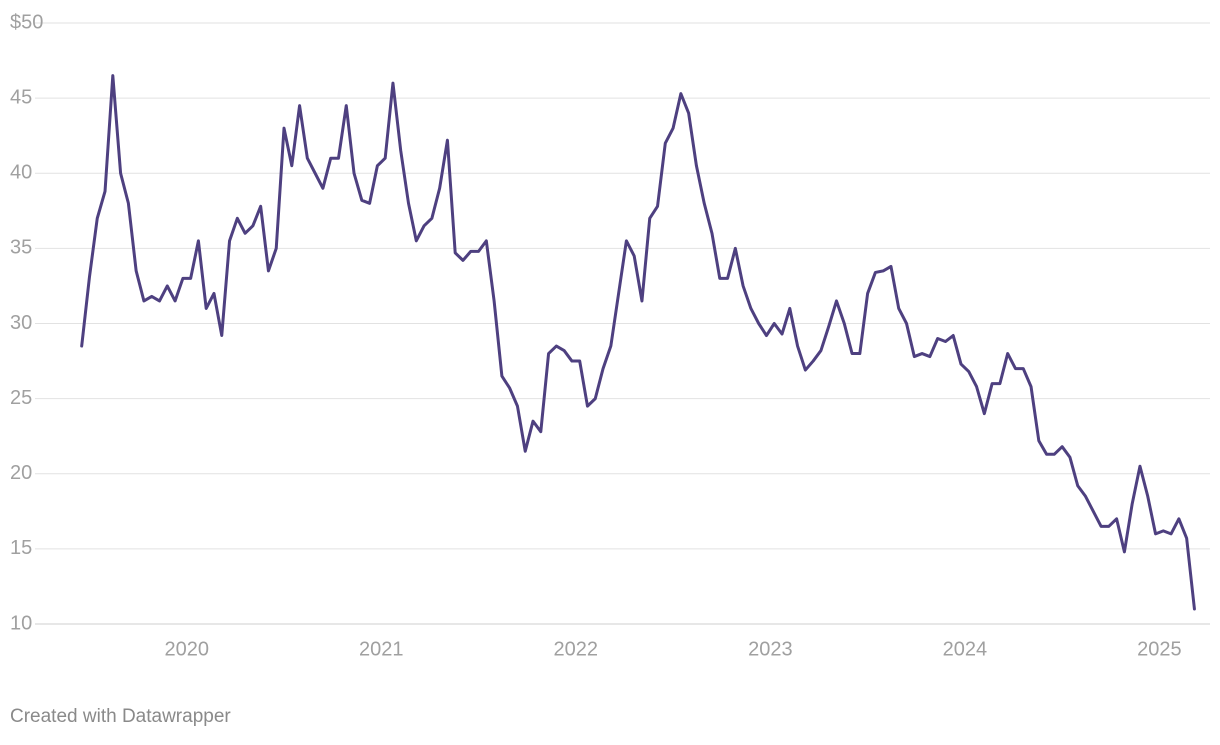  I want to click on x-tick-label: 2020, so click(186, 649).